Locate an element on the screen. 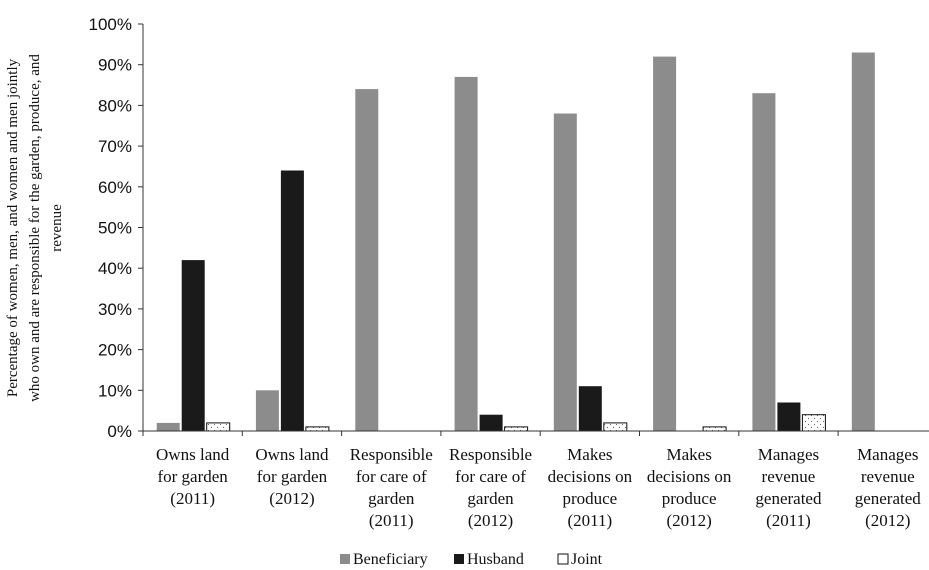  y-tick-label: 80% is located at coordinates (115, 105).